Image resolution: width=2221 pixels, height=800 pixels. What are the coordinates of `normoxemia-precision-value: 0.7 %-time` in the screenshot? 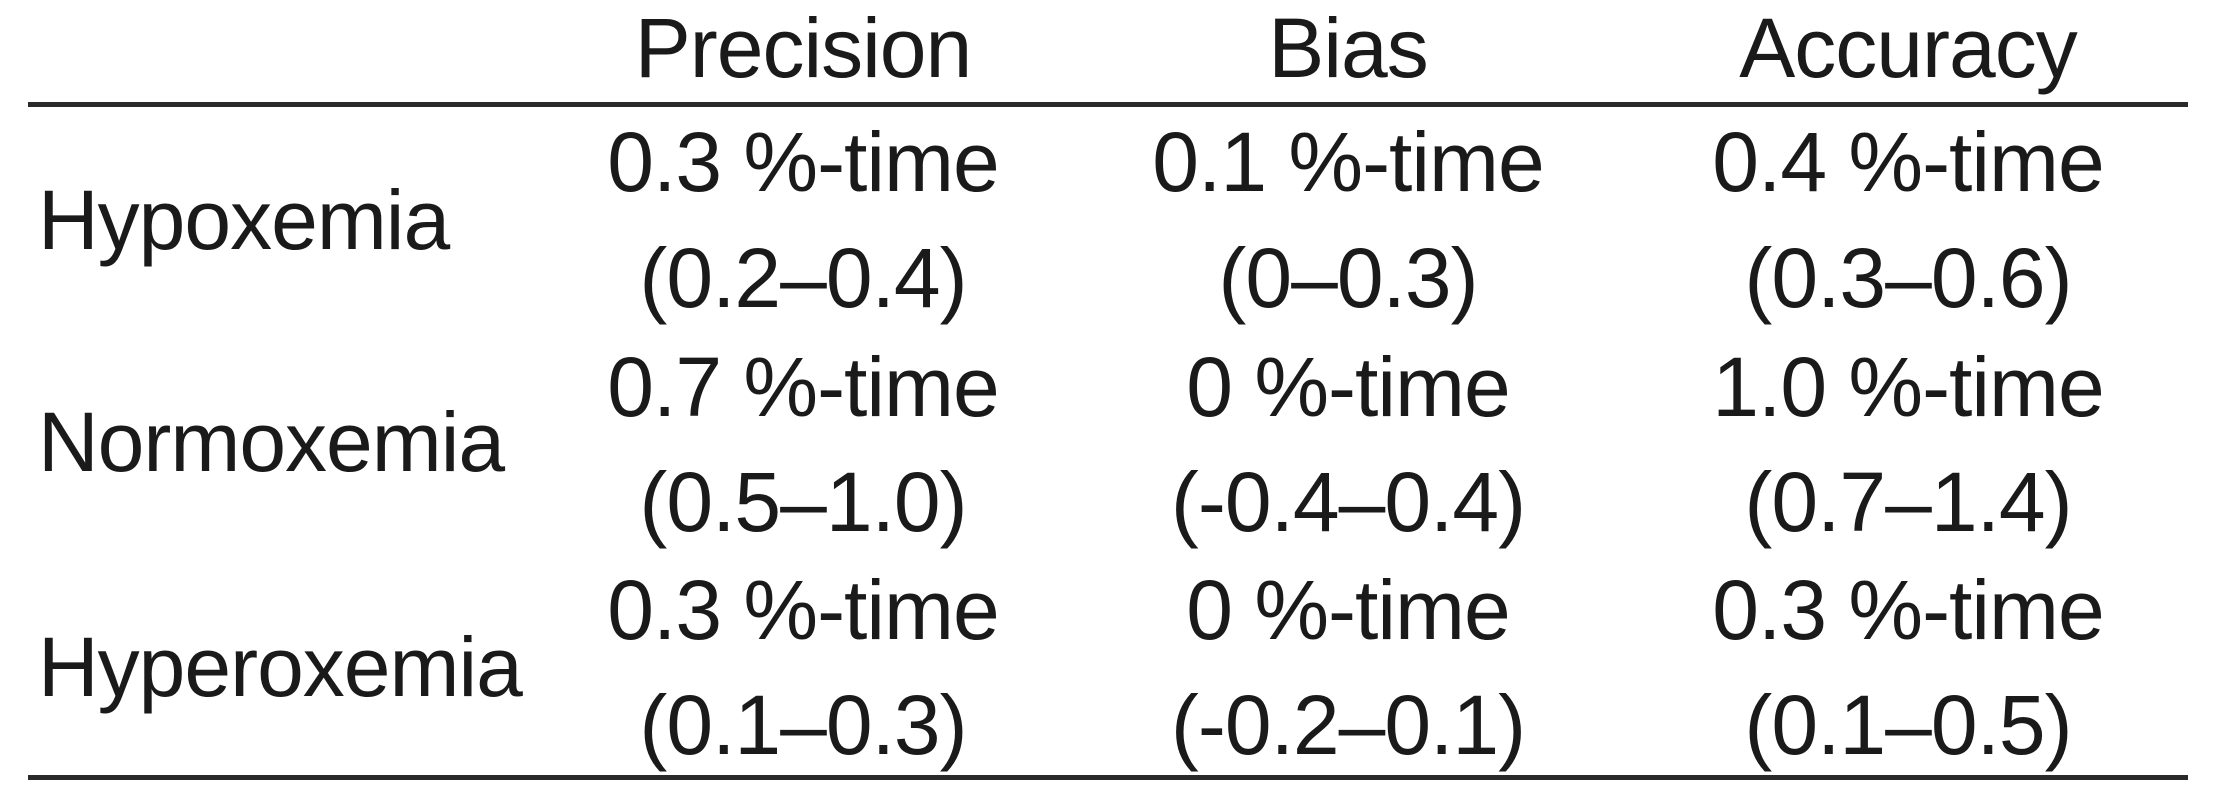 It's located at (803, 387).